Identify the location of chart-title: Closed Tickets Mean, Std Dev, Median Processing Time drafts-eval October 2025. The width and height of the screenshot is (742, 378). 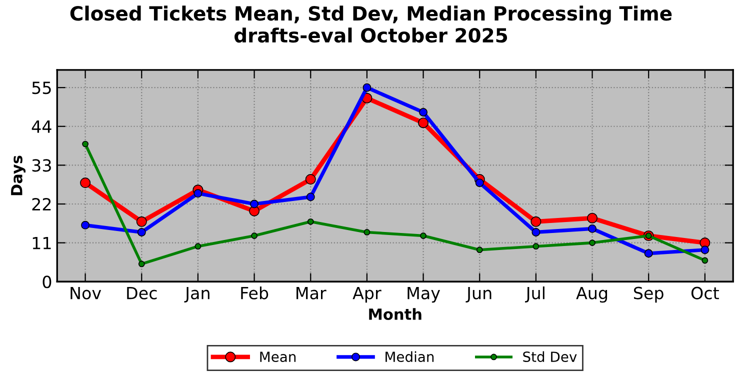
(371, 24).